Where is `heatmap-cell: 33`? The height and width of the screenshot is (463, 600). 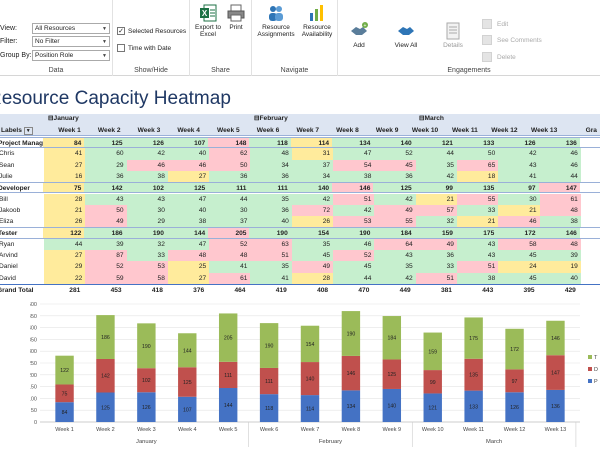 heatmap-cell: 33 is located at coordinates (147, 256).